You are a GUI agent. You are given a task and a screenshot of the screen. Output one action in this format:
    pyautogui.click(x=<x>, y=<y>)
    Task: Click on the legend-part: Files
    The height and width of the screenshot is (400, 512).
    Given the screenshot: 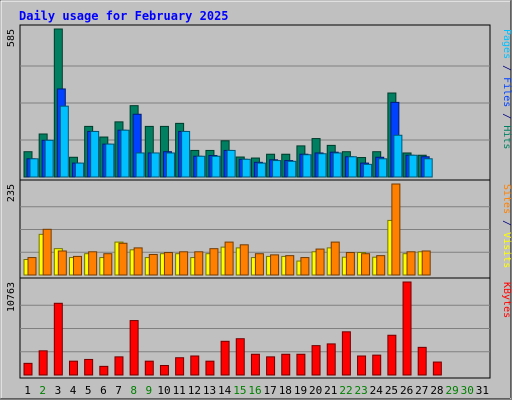 What is the action you would take?
    pyautogui.click(x=506, y=92)
    